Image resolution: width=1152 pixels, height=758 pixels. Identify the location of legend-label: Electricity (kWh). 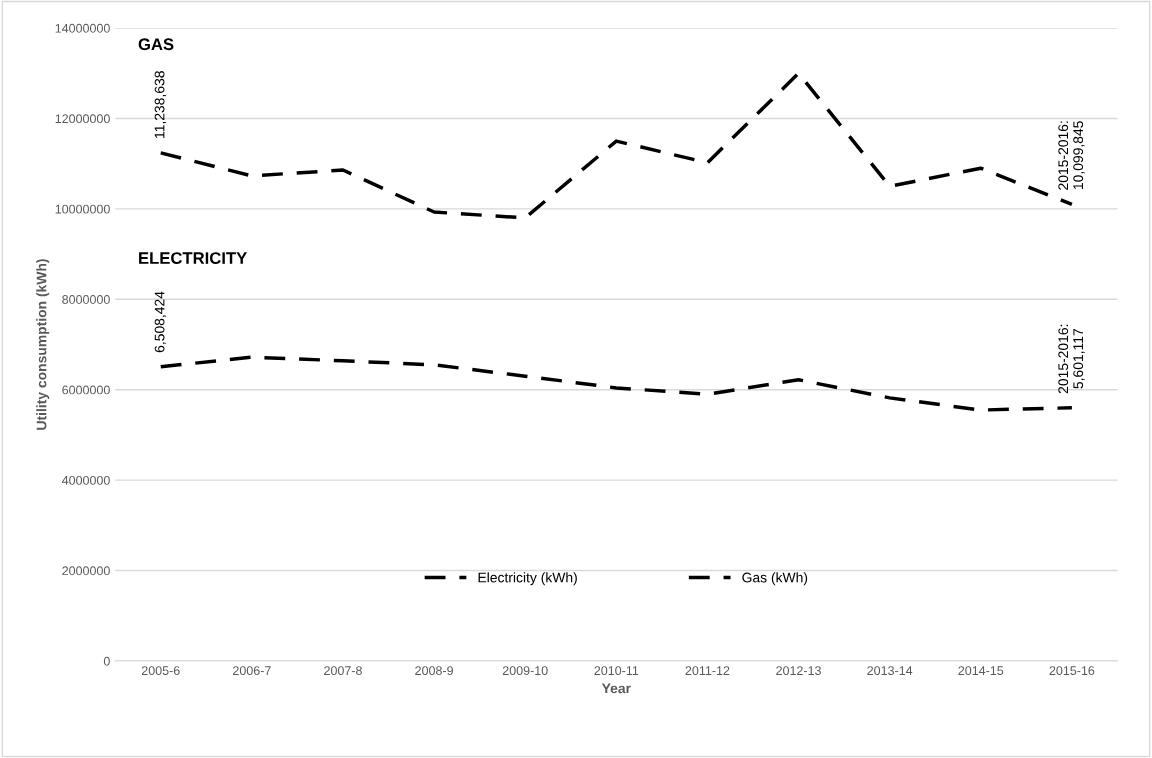
(527, 579).